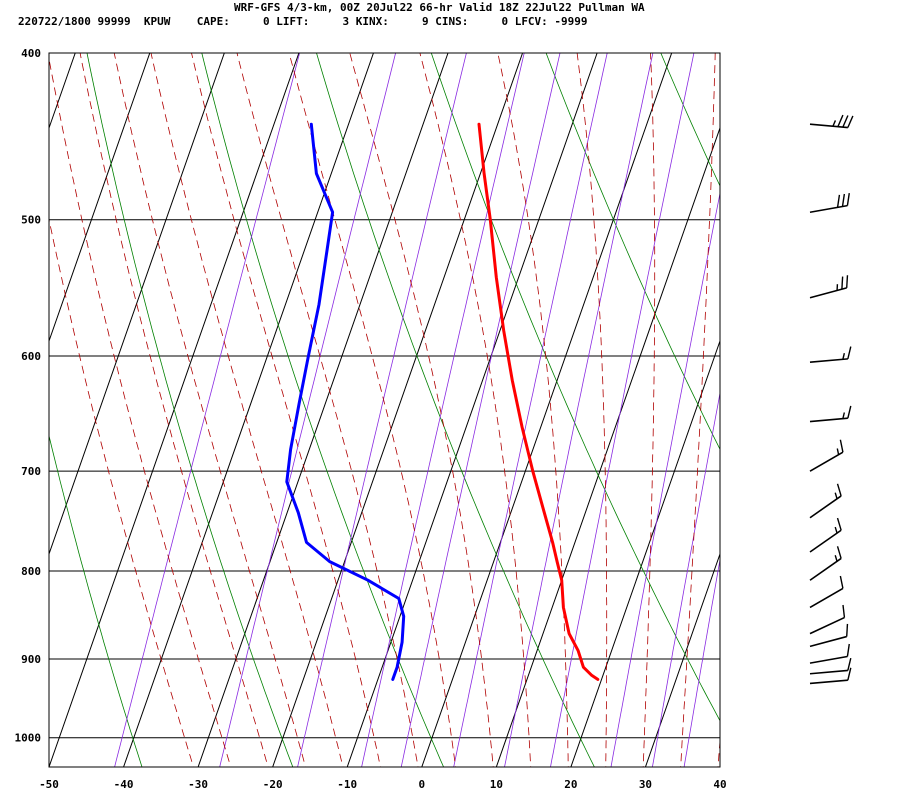 The height and width of the screenshot is (800, 900). I want to click on x-tick-label--20: -20, so click(273, 784).